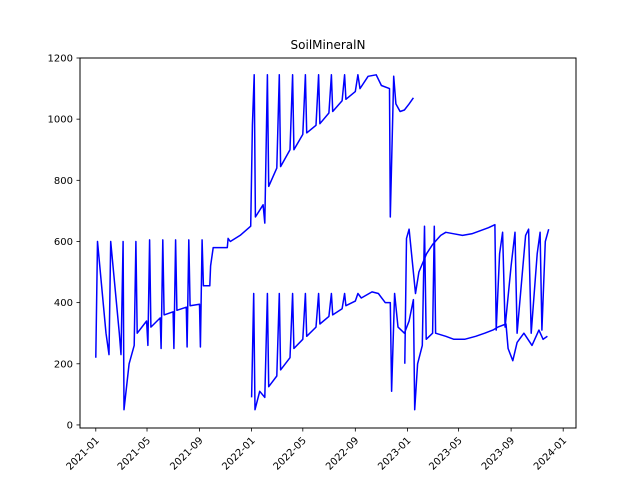 The height and width of the screenshot is (480, 640). I want to click on x-tick-label: 2024-01, so click(550, 453).